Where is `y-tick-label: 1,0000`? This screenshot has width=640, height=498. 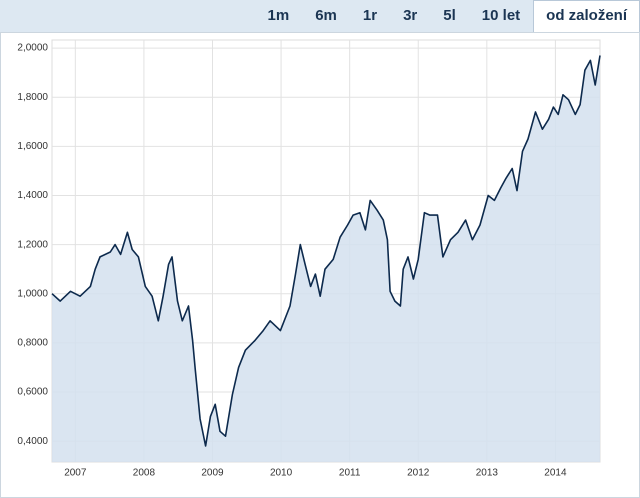
y-tick-label: 1,0000 is located at coordinates (32, 293).